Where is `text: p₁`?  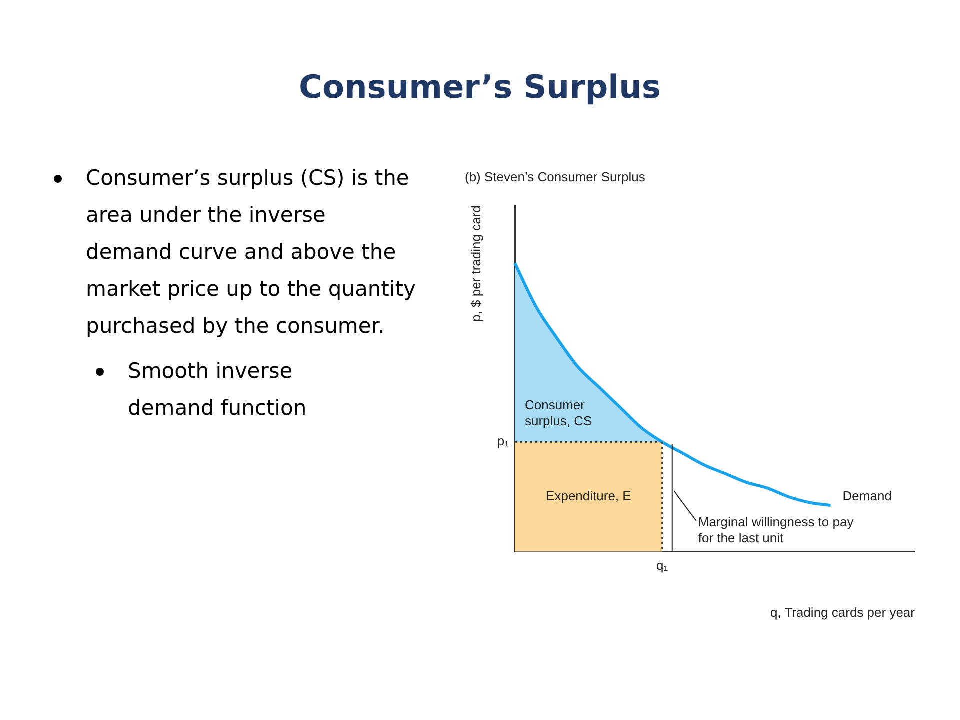 text: p₁ is located at coordinates (503, 441).